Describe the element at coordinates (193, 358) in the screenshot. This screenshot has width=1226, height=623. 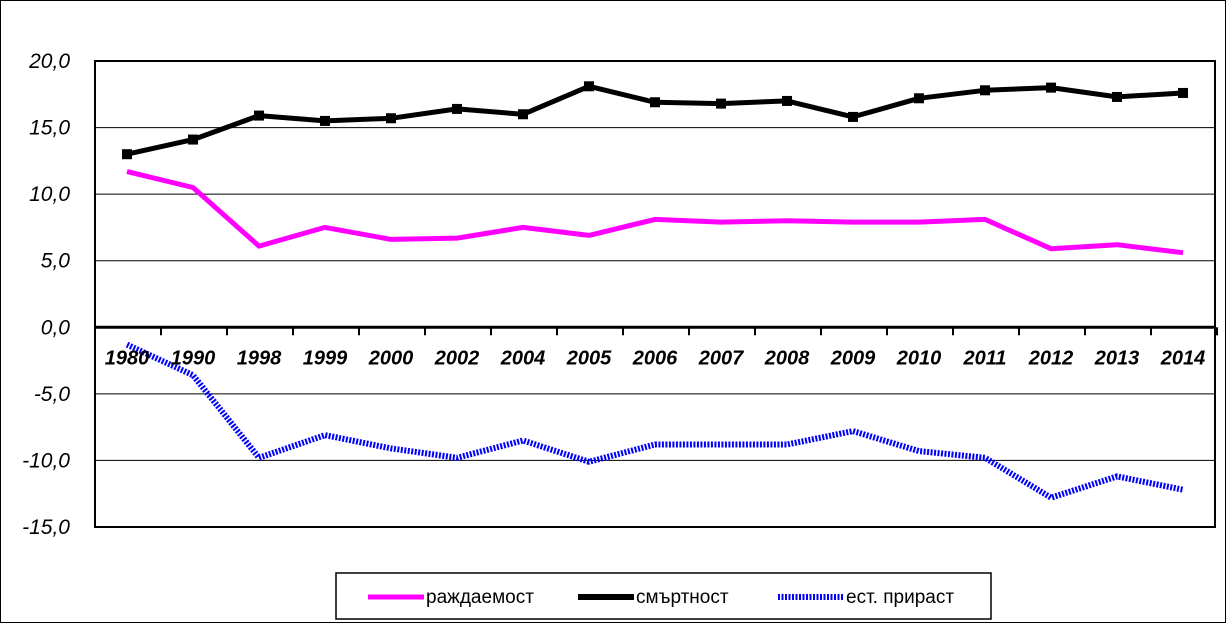
I see `x-tick-label: 1990` at that location.